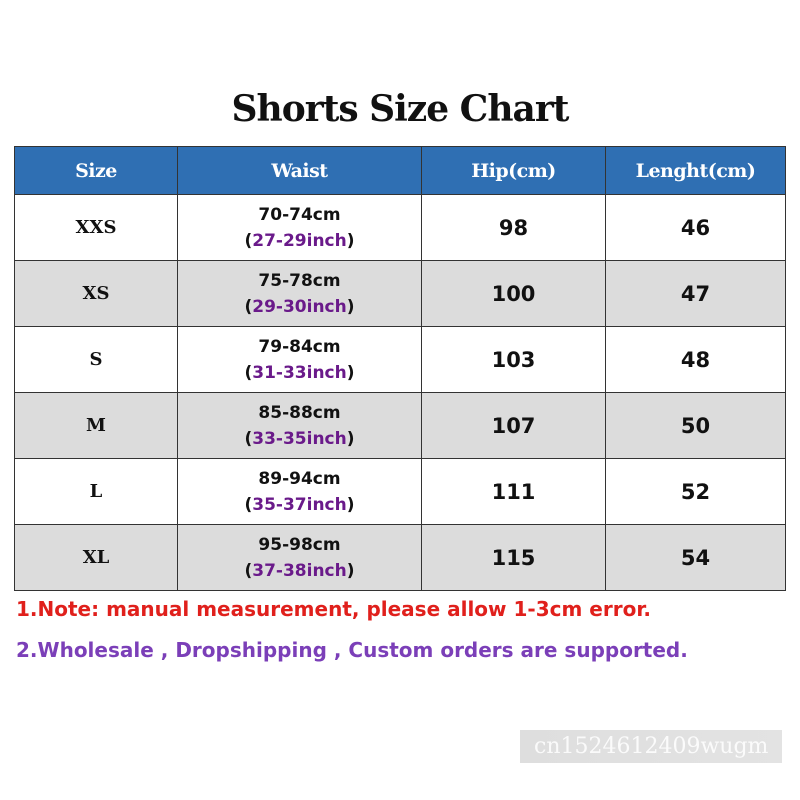  I want to click on hip-value: 111, so click(513, 491).